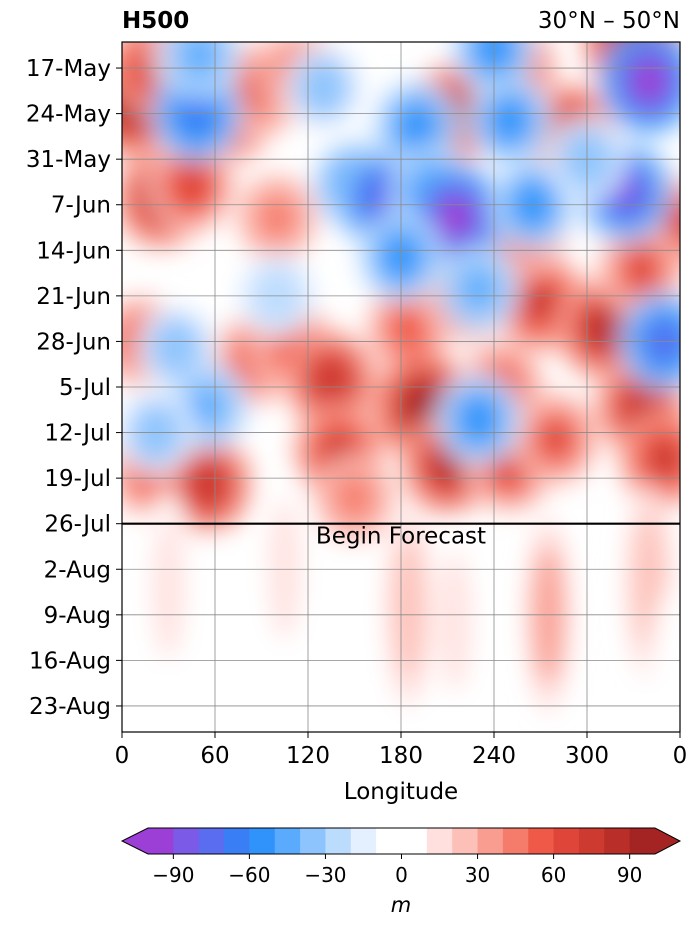 This screenshot has width=700, height=929. What do you see at coordinates (77, 616) in the screenshot?
I see `y-tick-label: 9-Aug` at bounding box center [77, 616].